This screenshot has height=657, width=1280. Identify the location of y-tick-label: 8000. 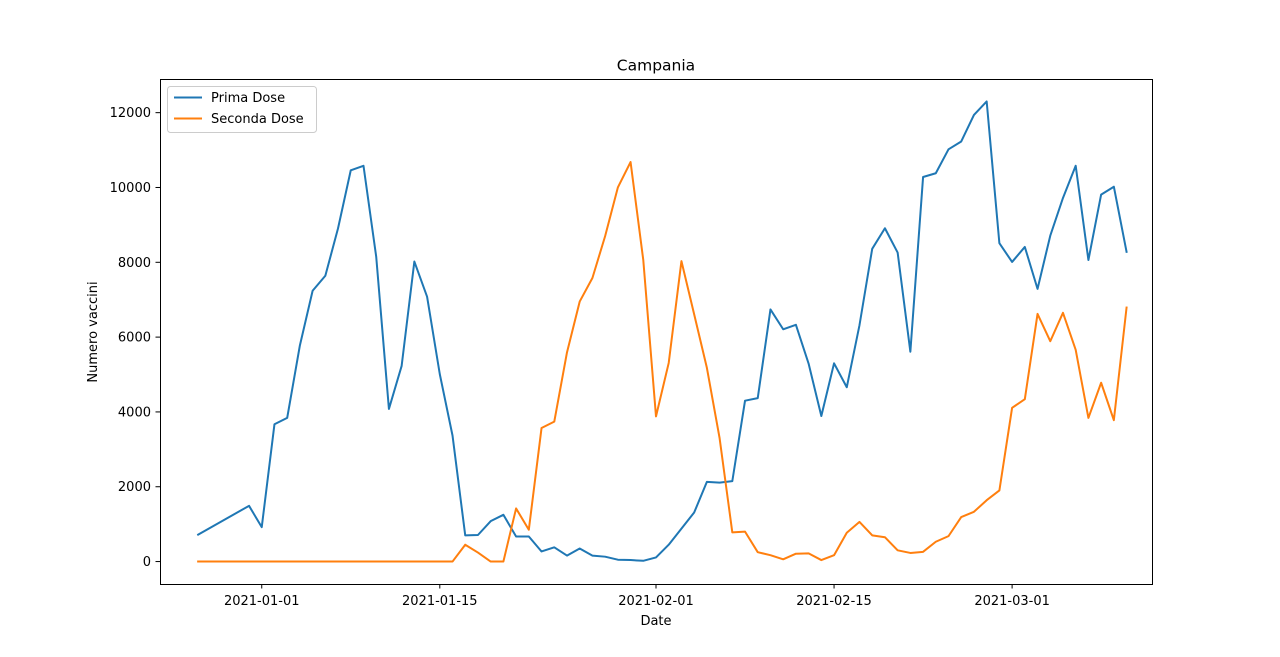
(134, 263).